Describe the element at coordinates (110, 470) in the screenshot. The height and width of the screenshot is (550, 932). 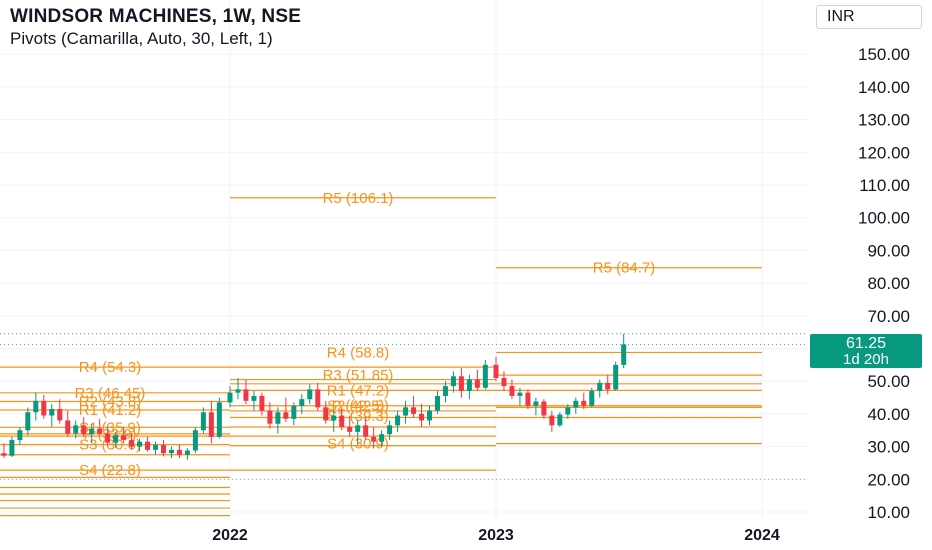
I see `pivot-label: S4 (22.8)` at that location.